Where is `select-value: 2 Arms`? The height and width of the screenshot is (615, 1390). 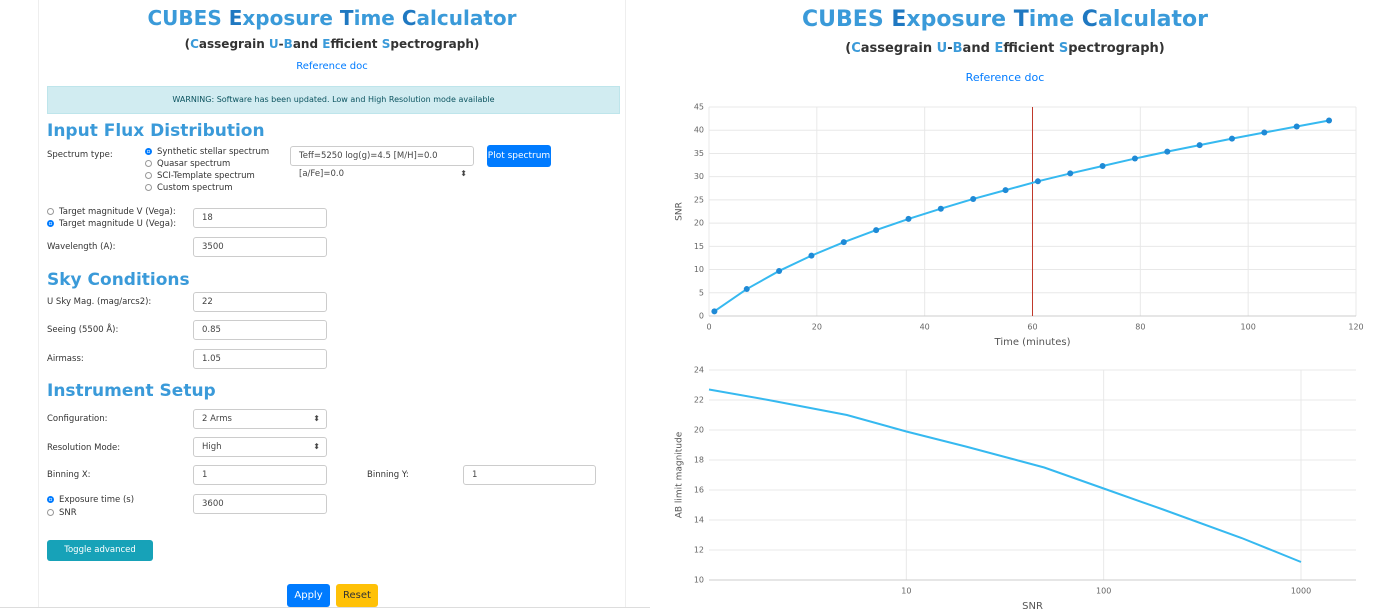 select-value: 2 Arms is located at coordinates (217, 419).